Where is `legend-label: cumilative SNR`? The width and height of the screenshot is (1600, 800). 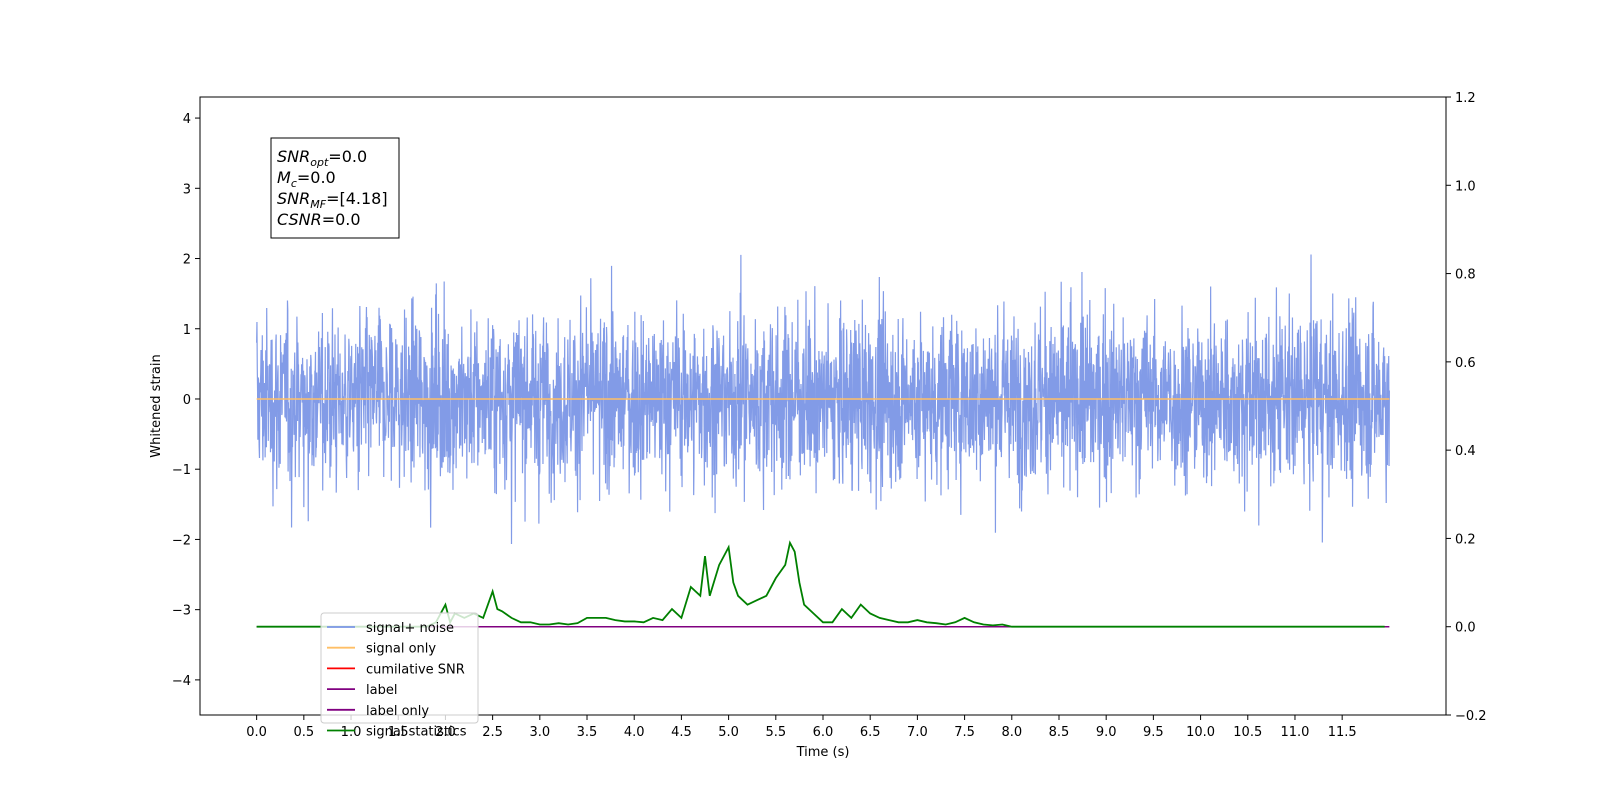 legend-label: cumilative SNR is located at coordinates (415, 669).